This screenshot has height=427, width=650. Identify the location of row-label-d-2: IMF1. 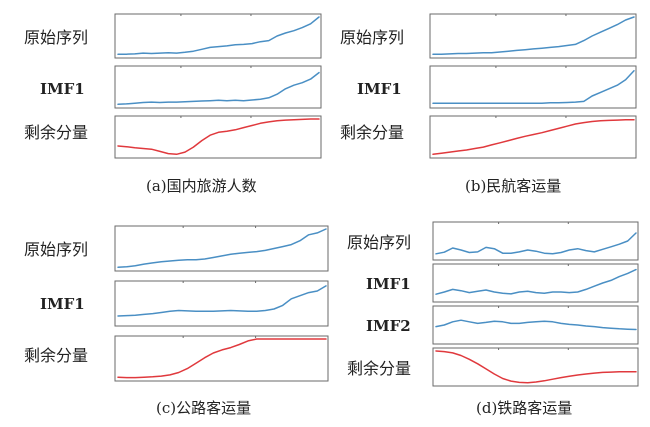
(388, 284).